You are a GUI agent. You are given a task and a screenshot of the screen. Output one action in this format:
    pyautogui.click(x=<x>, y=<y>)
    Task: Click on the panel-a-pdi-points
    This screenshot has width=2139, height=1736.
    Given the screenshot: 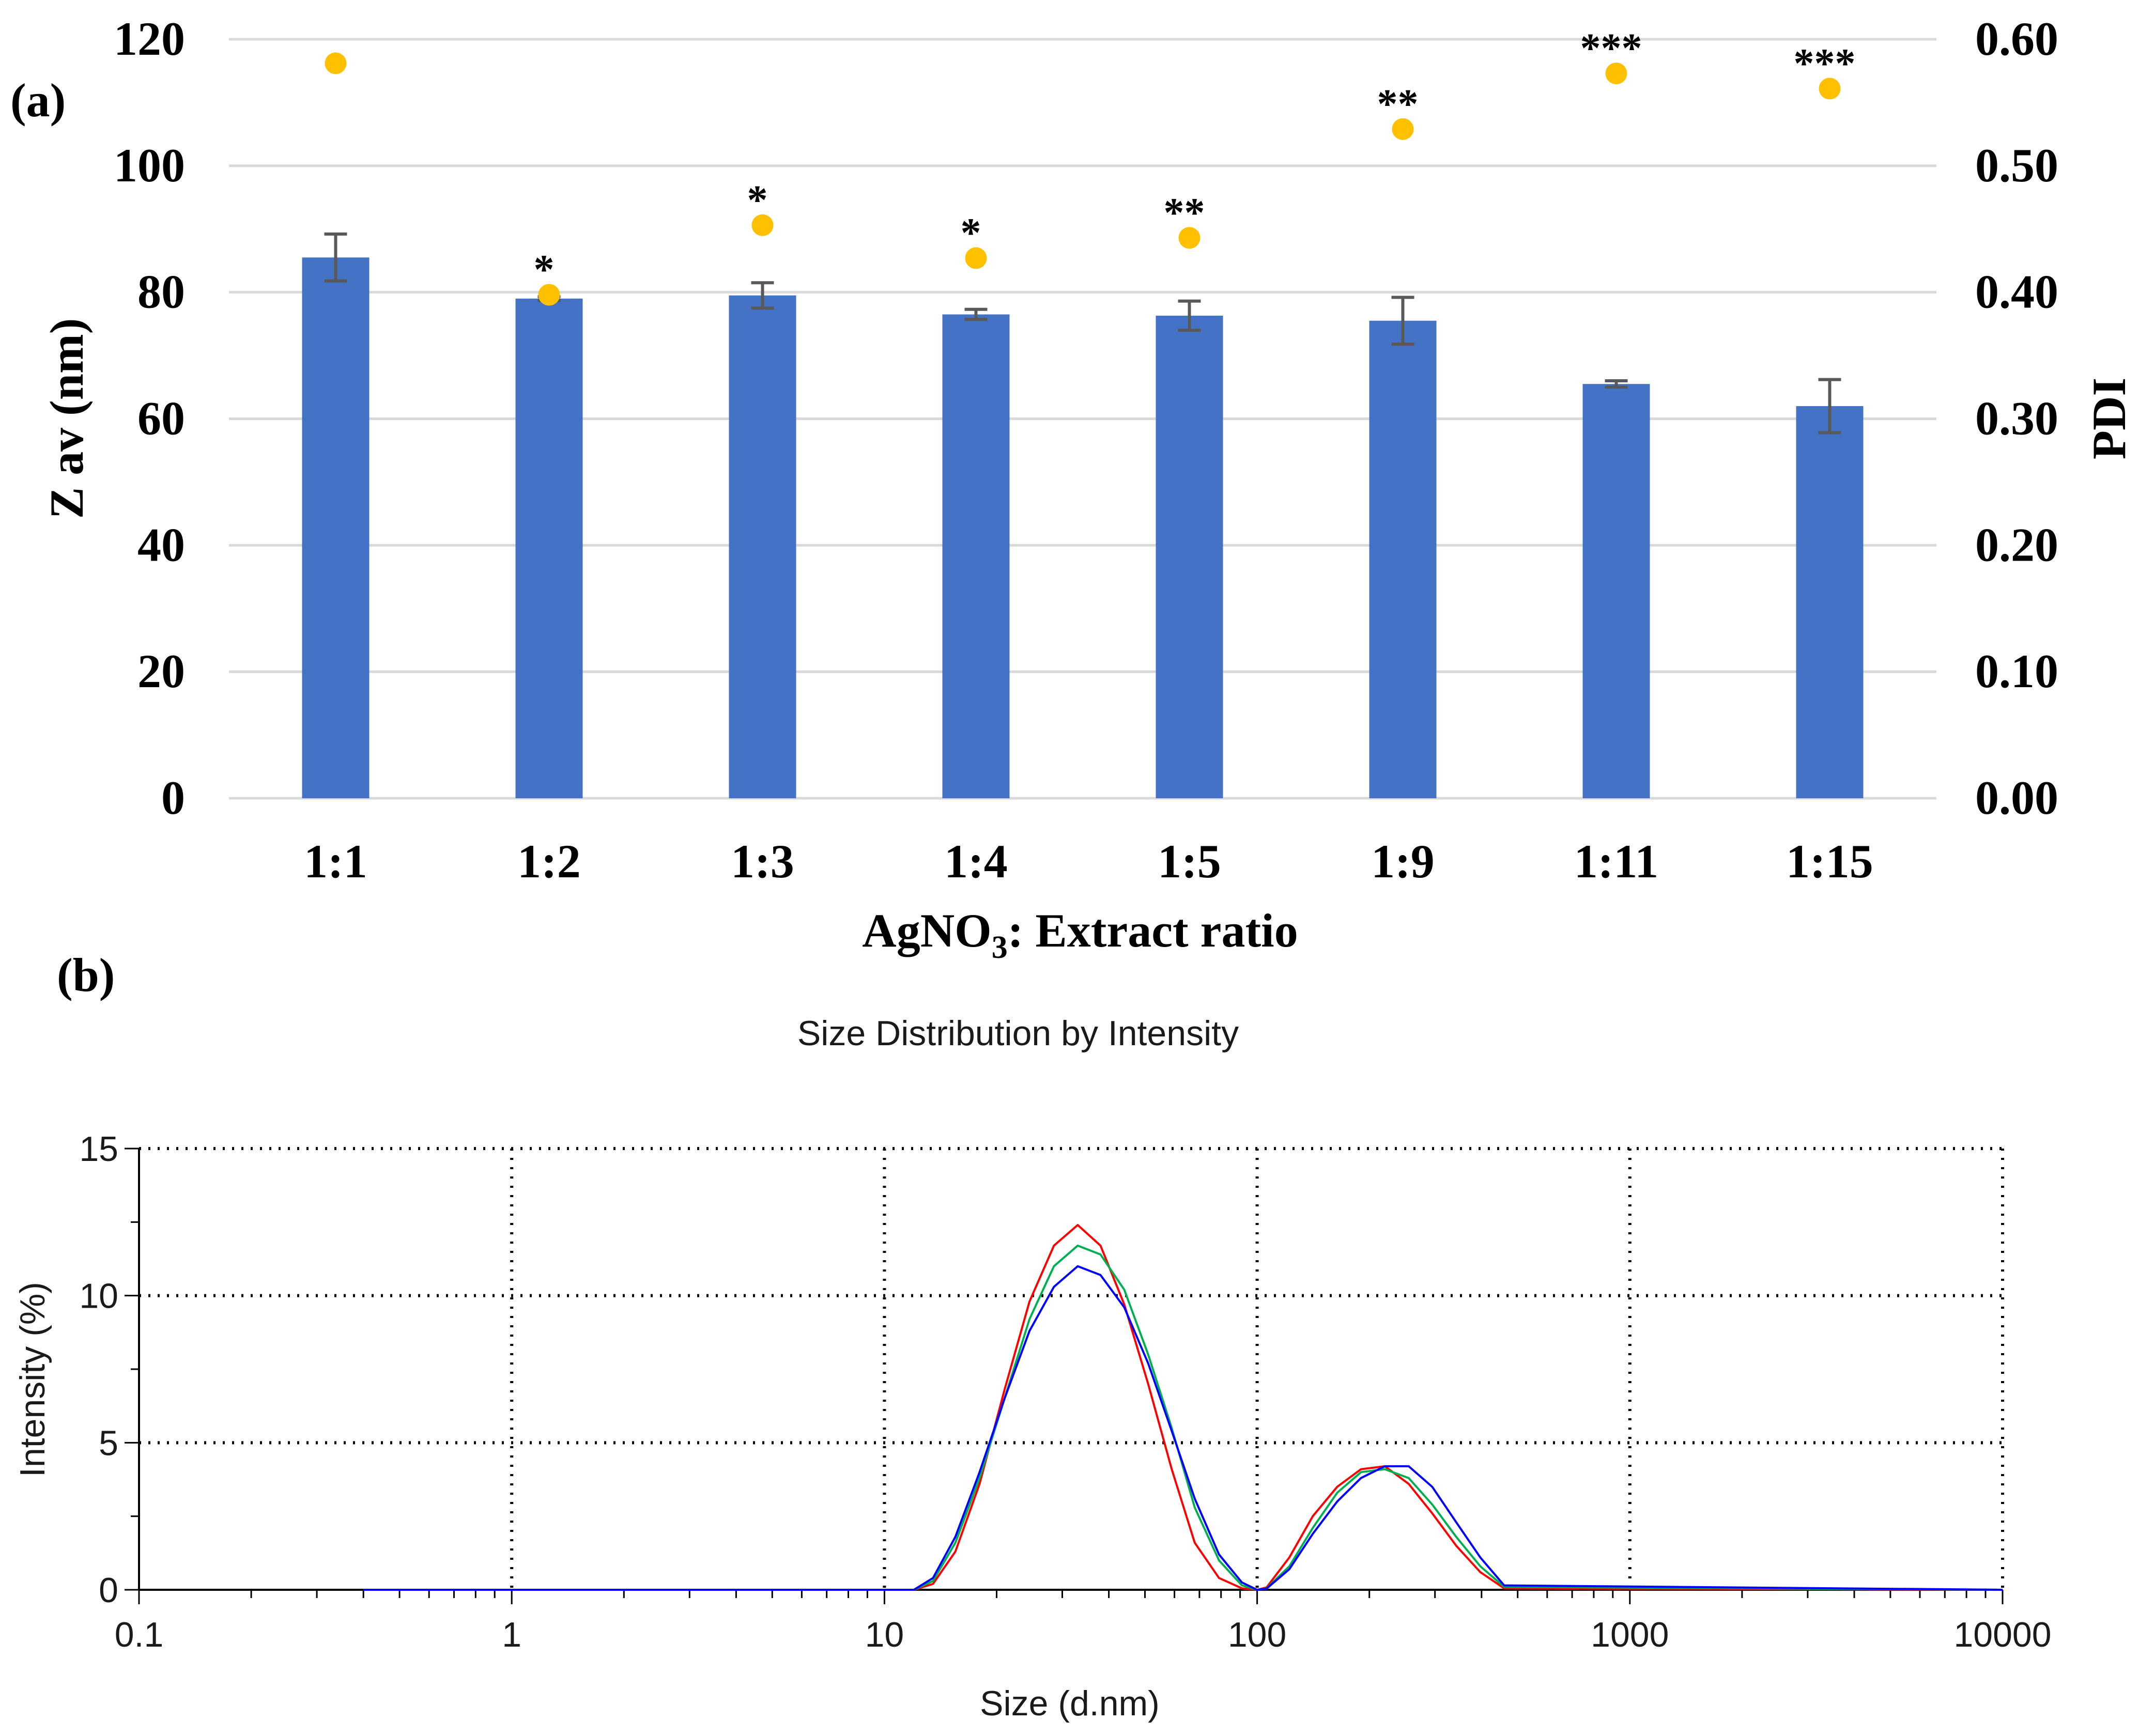 What is the action you would take?
    pyautogui.click(x=1083, y=179)
    